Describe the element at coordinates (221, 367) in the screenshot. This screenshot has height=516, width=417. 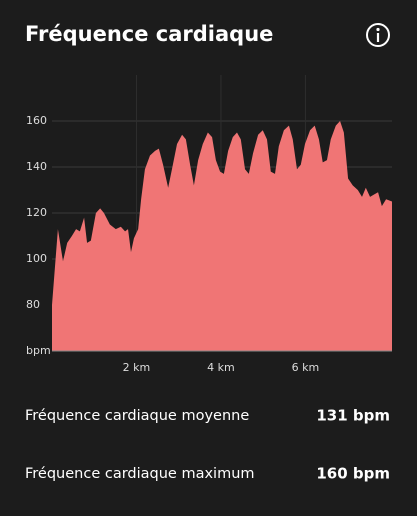
I see `x-tick-label: 4 km` at that location.